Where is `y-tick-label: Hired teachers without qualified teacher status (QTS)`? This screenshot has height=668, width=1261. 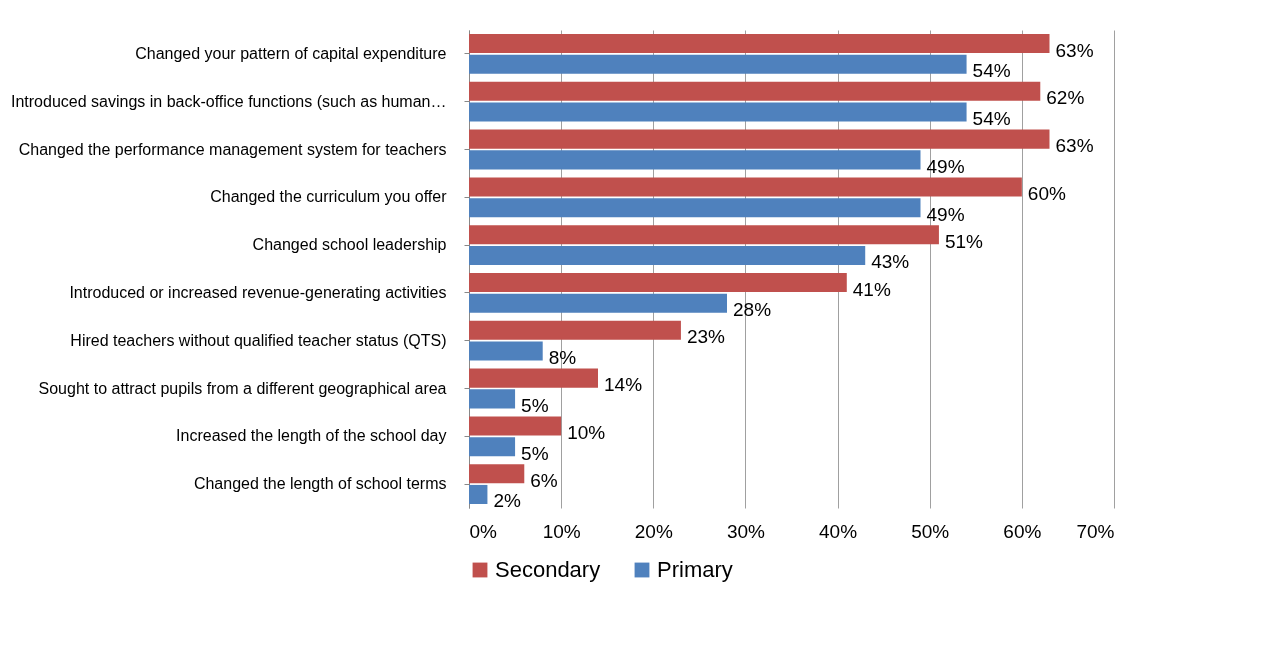 y-tick-label: Hired teachers without qualified teacher status (QTS) is located at coordinates (258, 340).